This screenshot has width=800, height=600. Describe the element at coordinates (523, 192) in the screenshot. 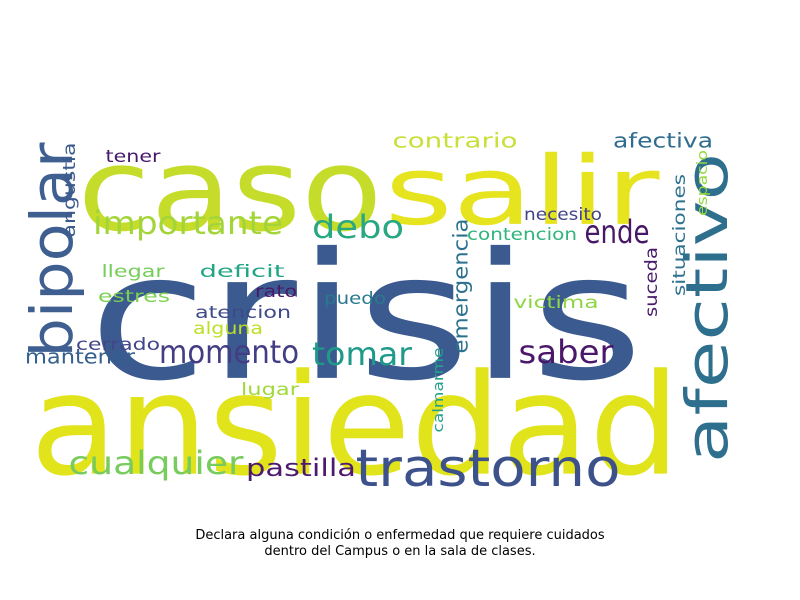

I see `word-salir: salir` at that location.